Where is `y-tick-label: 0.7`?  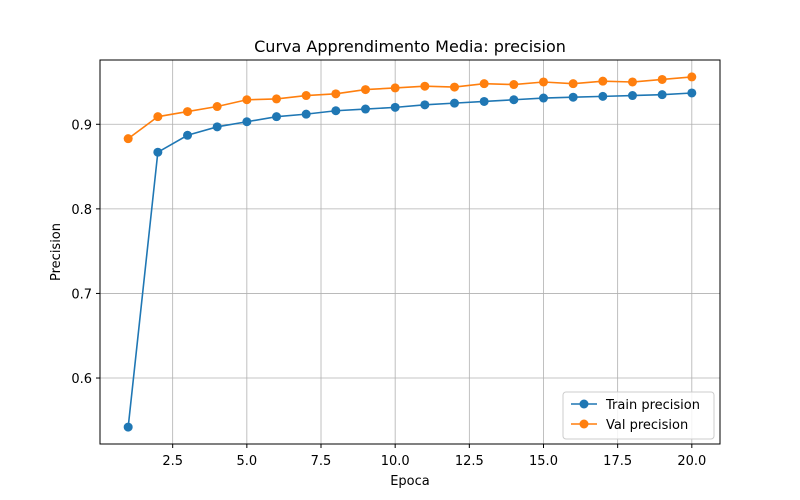
y-tick-label: 0.7 is located at coordinates (81, 294).